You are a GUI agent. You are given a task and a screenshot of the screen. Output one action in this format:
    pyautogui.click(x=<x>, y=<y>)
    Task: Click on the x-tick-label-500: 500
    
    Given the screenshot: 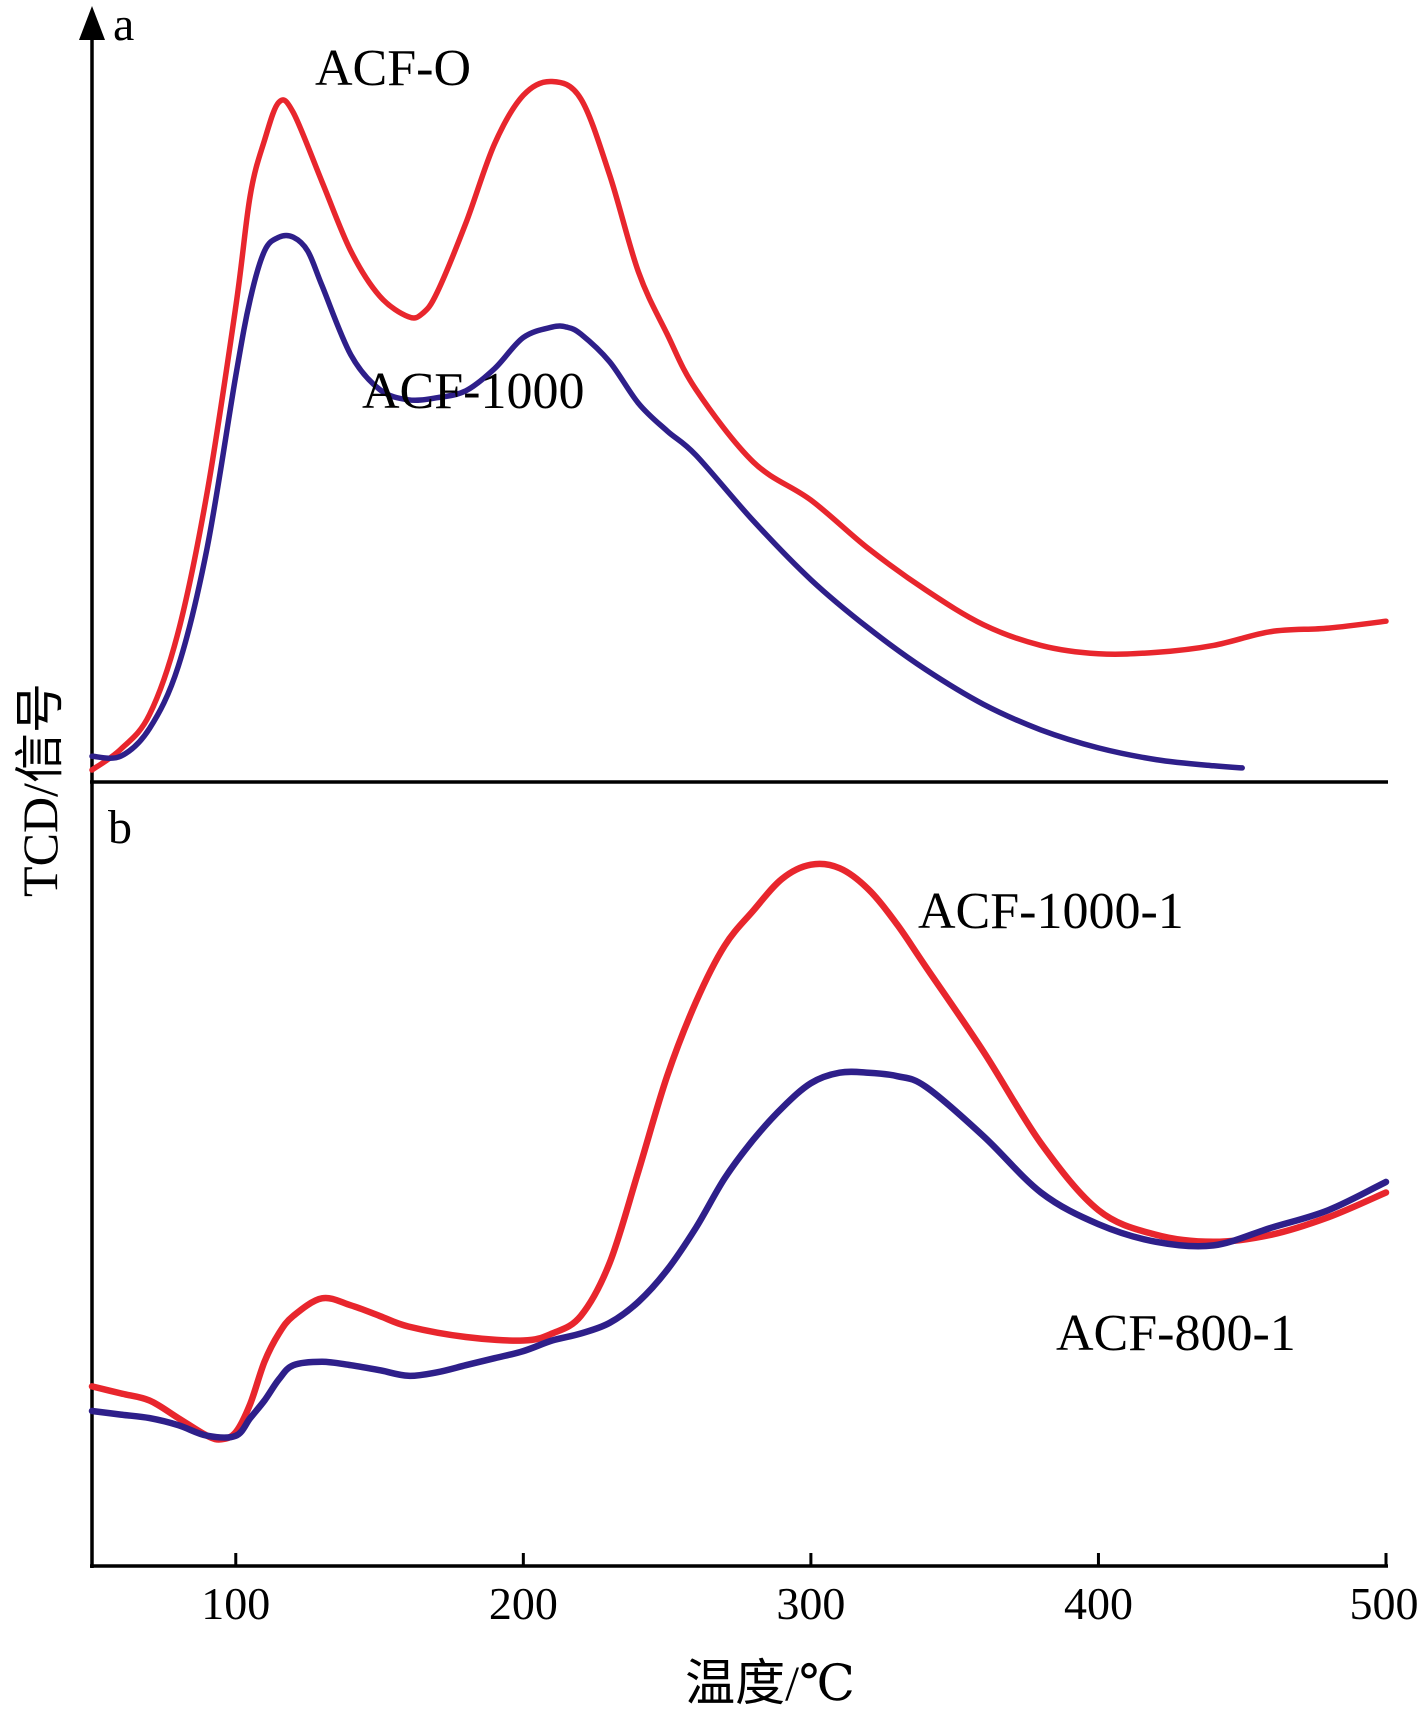 What is the action you would take?
    pyautogui.click(x=1383, y=1603)
    